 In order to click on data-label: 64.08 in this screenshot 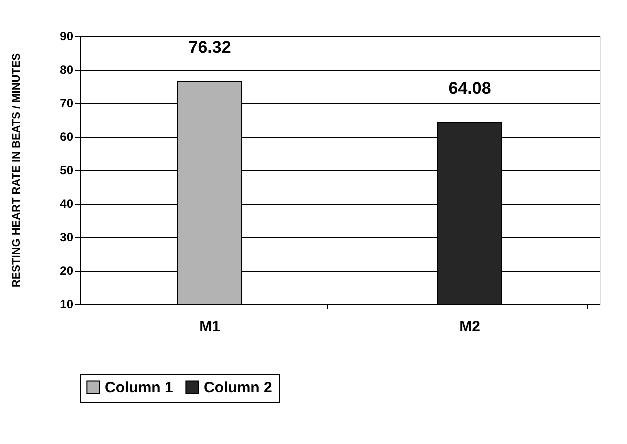, I will do `click(470, 88)`.